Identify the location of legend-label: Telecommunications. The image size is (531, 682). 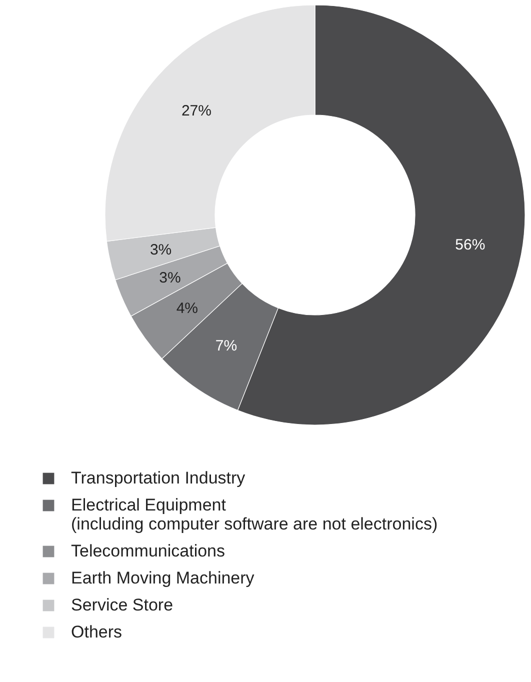
(148, 551).